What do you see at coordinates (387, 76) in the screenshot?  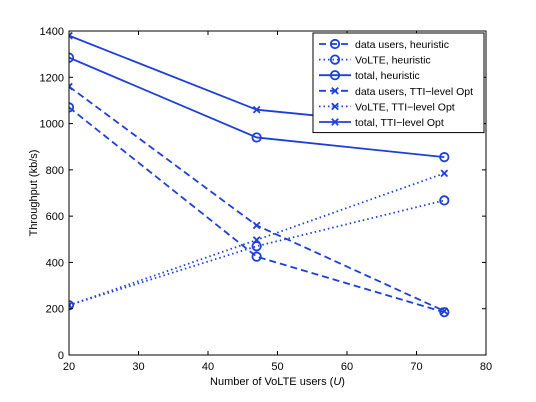 I see `legend-label: total, heuristic` at bounding box center [387, 76].